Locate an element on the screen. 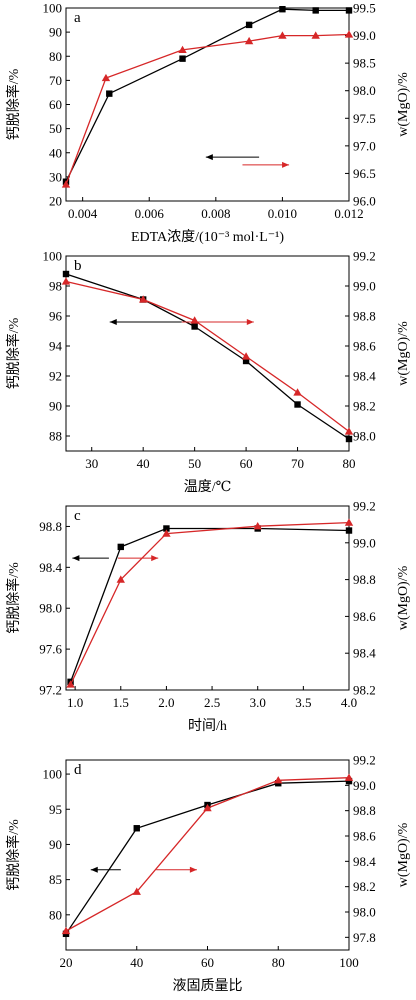 This screenshot has height=1000, width=416. y-left-tick-label: 88 is located at coordinates (55, 436).